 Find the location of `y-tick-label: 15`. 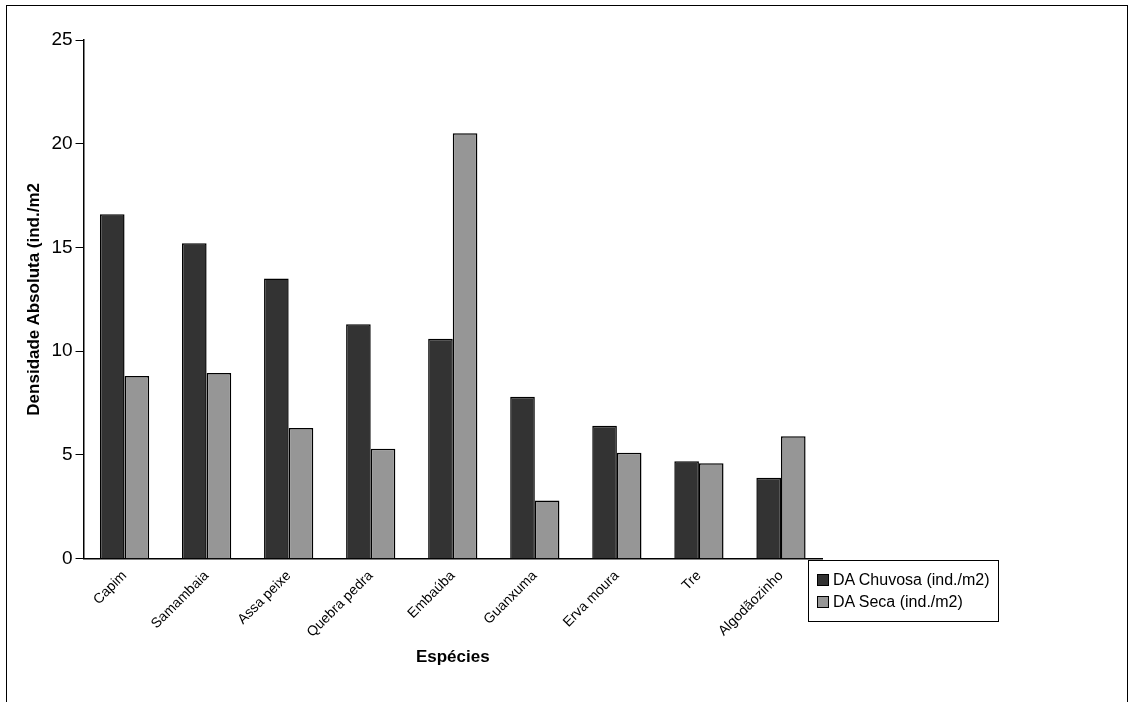

y-tick-label: 15 is located at coordinates (62, 246).